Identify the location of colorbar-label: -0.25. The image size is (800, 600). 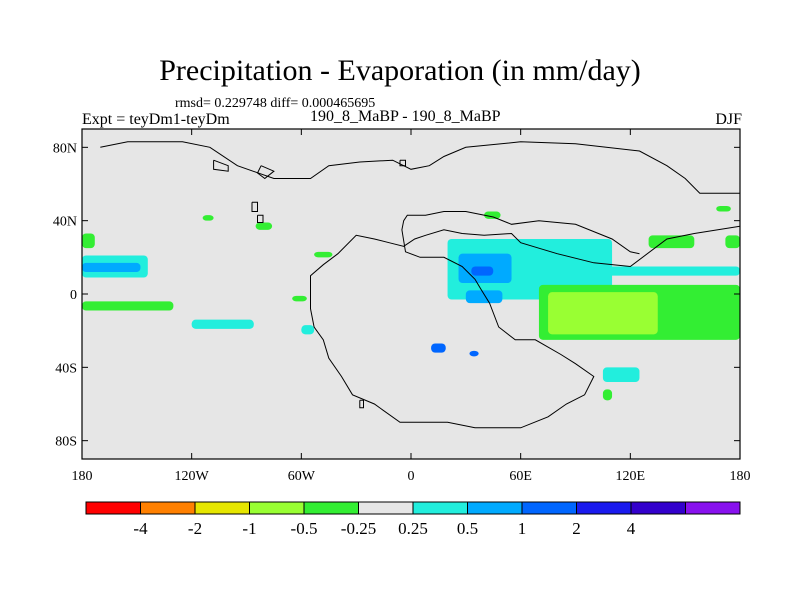
(358, 528).